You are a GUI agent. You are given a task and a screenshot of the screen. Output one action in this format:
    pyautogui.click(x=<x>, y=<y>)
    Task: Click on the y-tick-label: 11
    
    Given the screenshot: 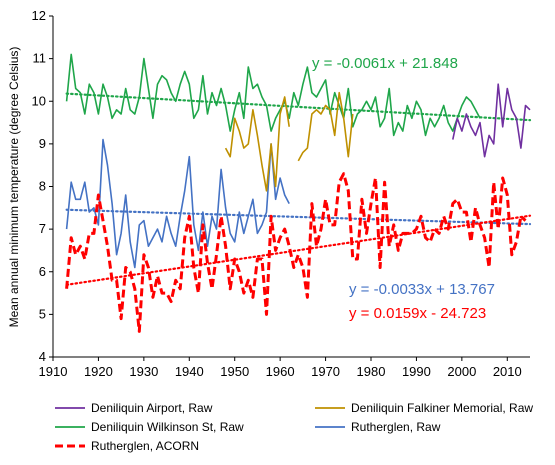 What is the action you would take?
    pyautogui.click(x=40, y=58)
    